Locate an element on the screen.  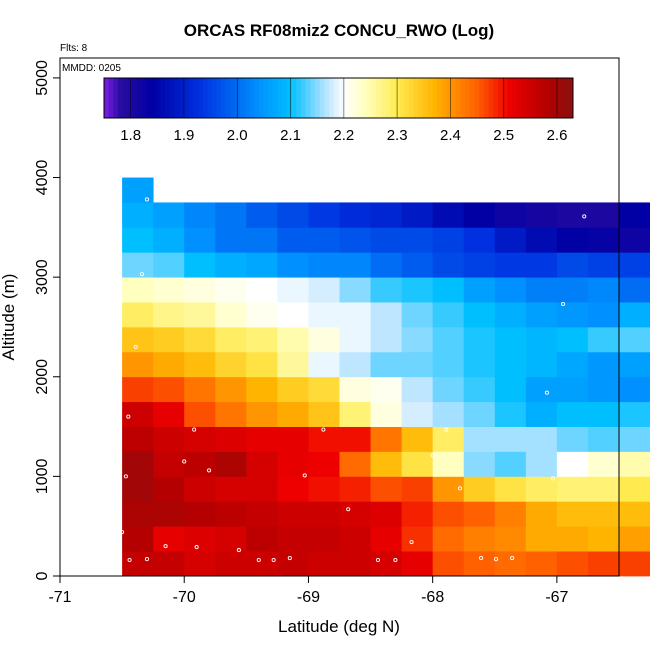
colorbar-tick-label: 2.1 is located at coordinates (290, 135).